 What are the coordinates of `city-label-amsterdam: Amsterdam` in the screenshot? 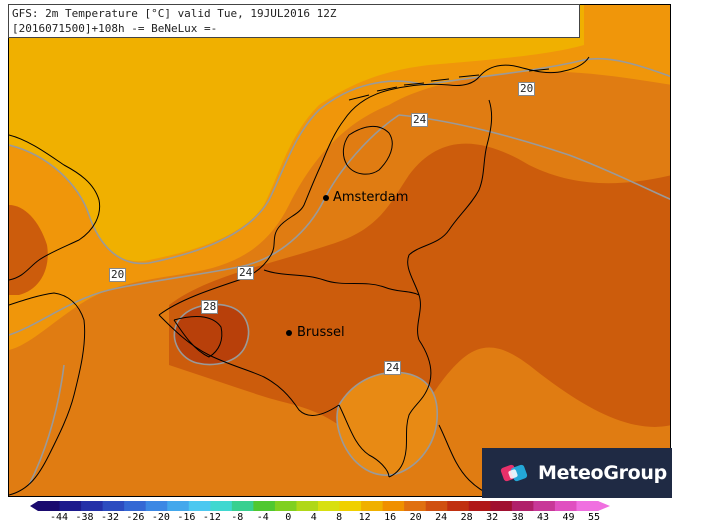 It's located at (371, 197).